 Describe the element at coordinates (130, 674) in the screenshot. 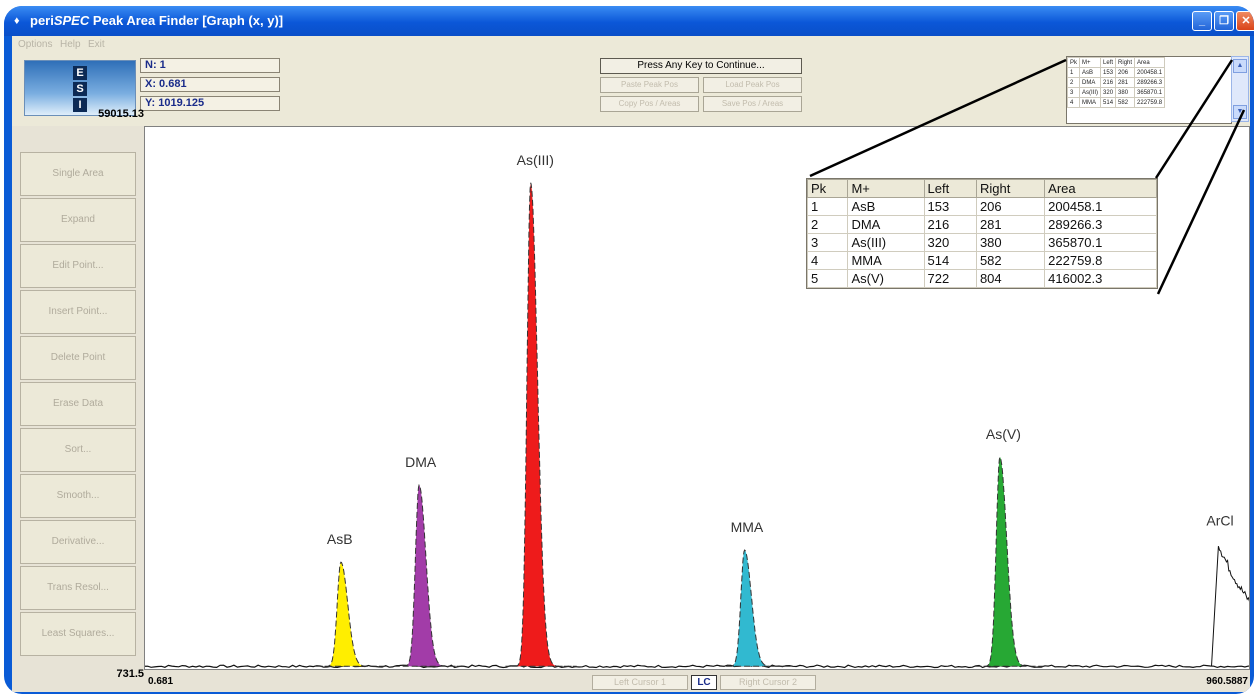

I see `y-min-label: 731.5` at that location.